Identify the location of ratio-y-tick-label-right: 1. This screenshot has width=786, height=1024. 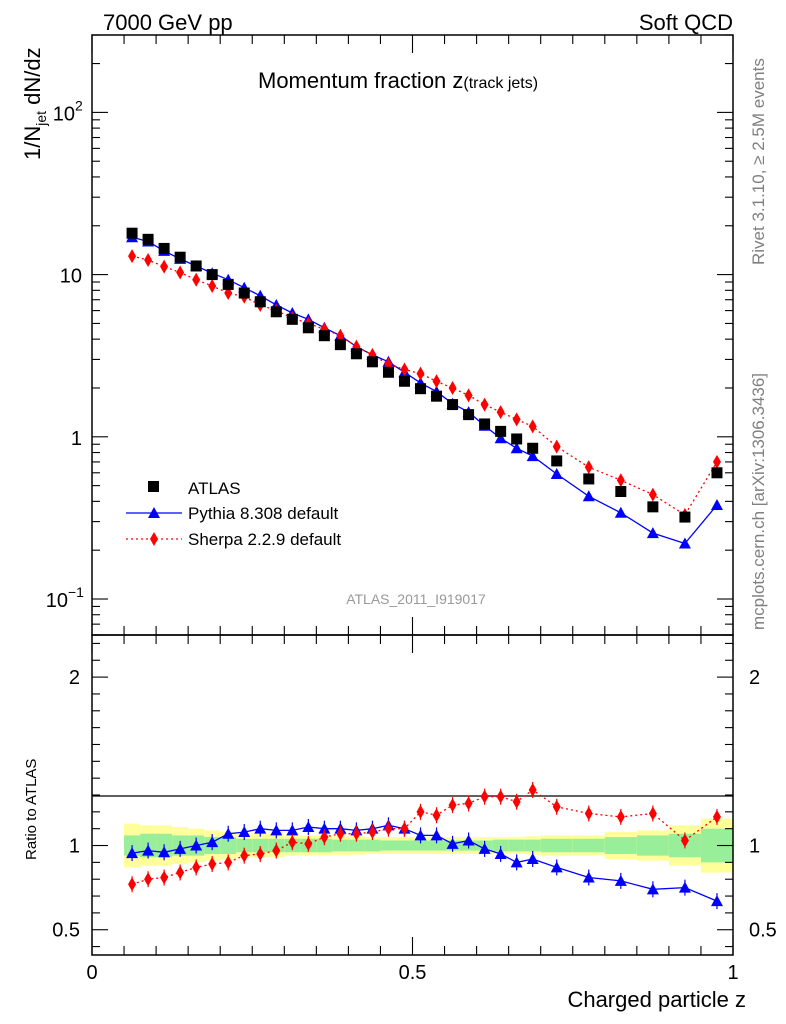
(754, 847).